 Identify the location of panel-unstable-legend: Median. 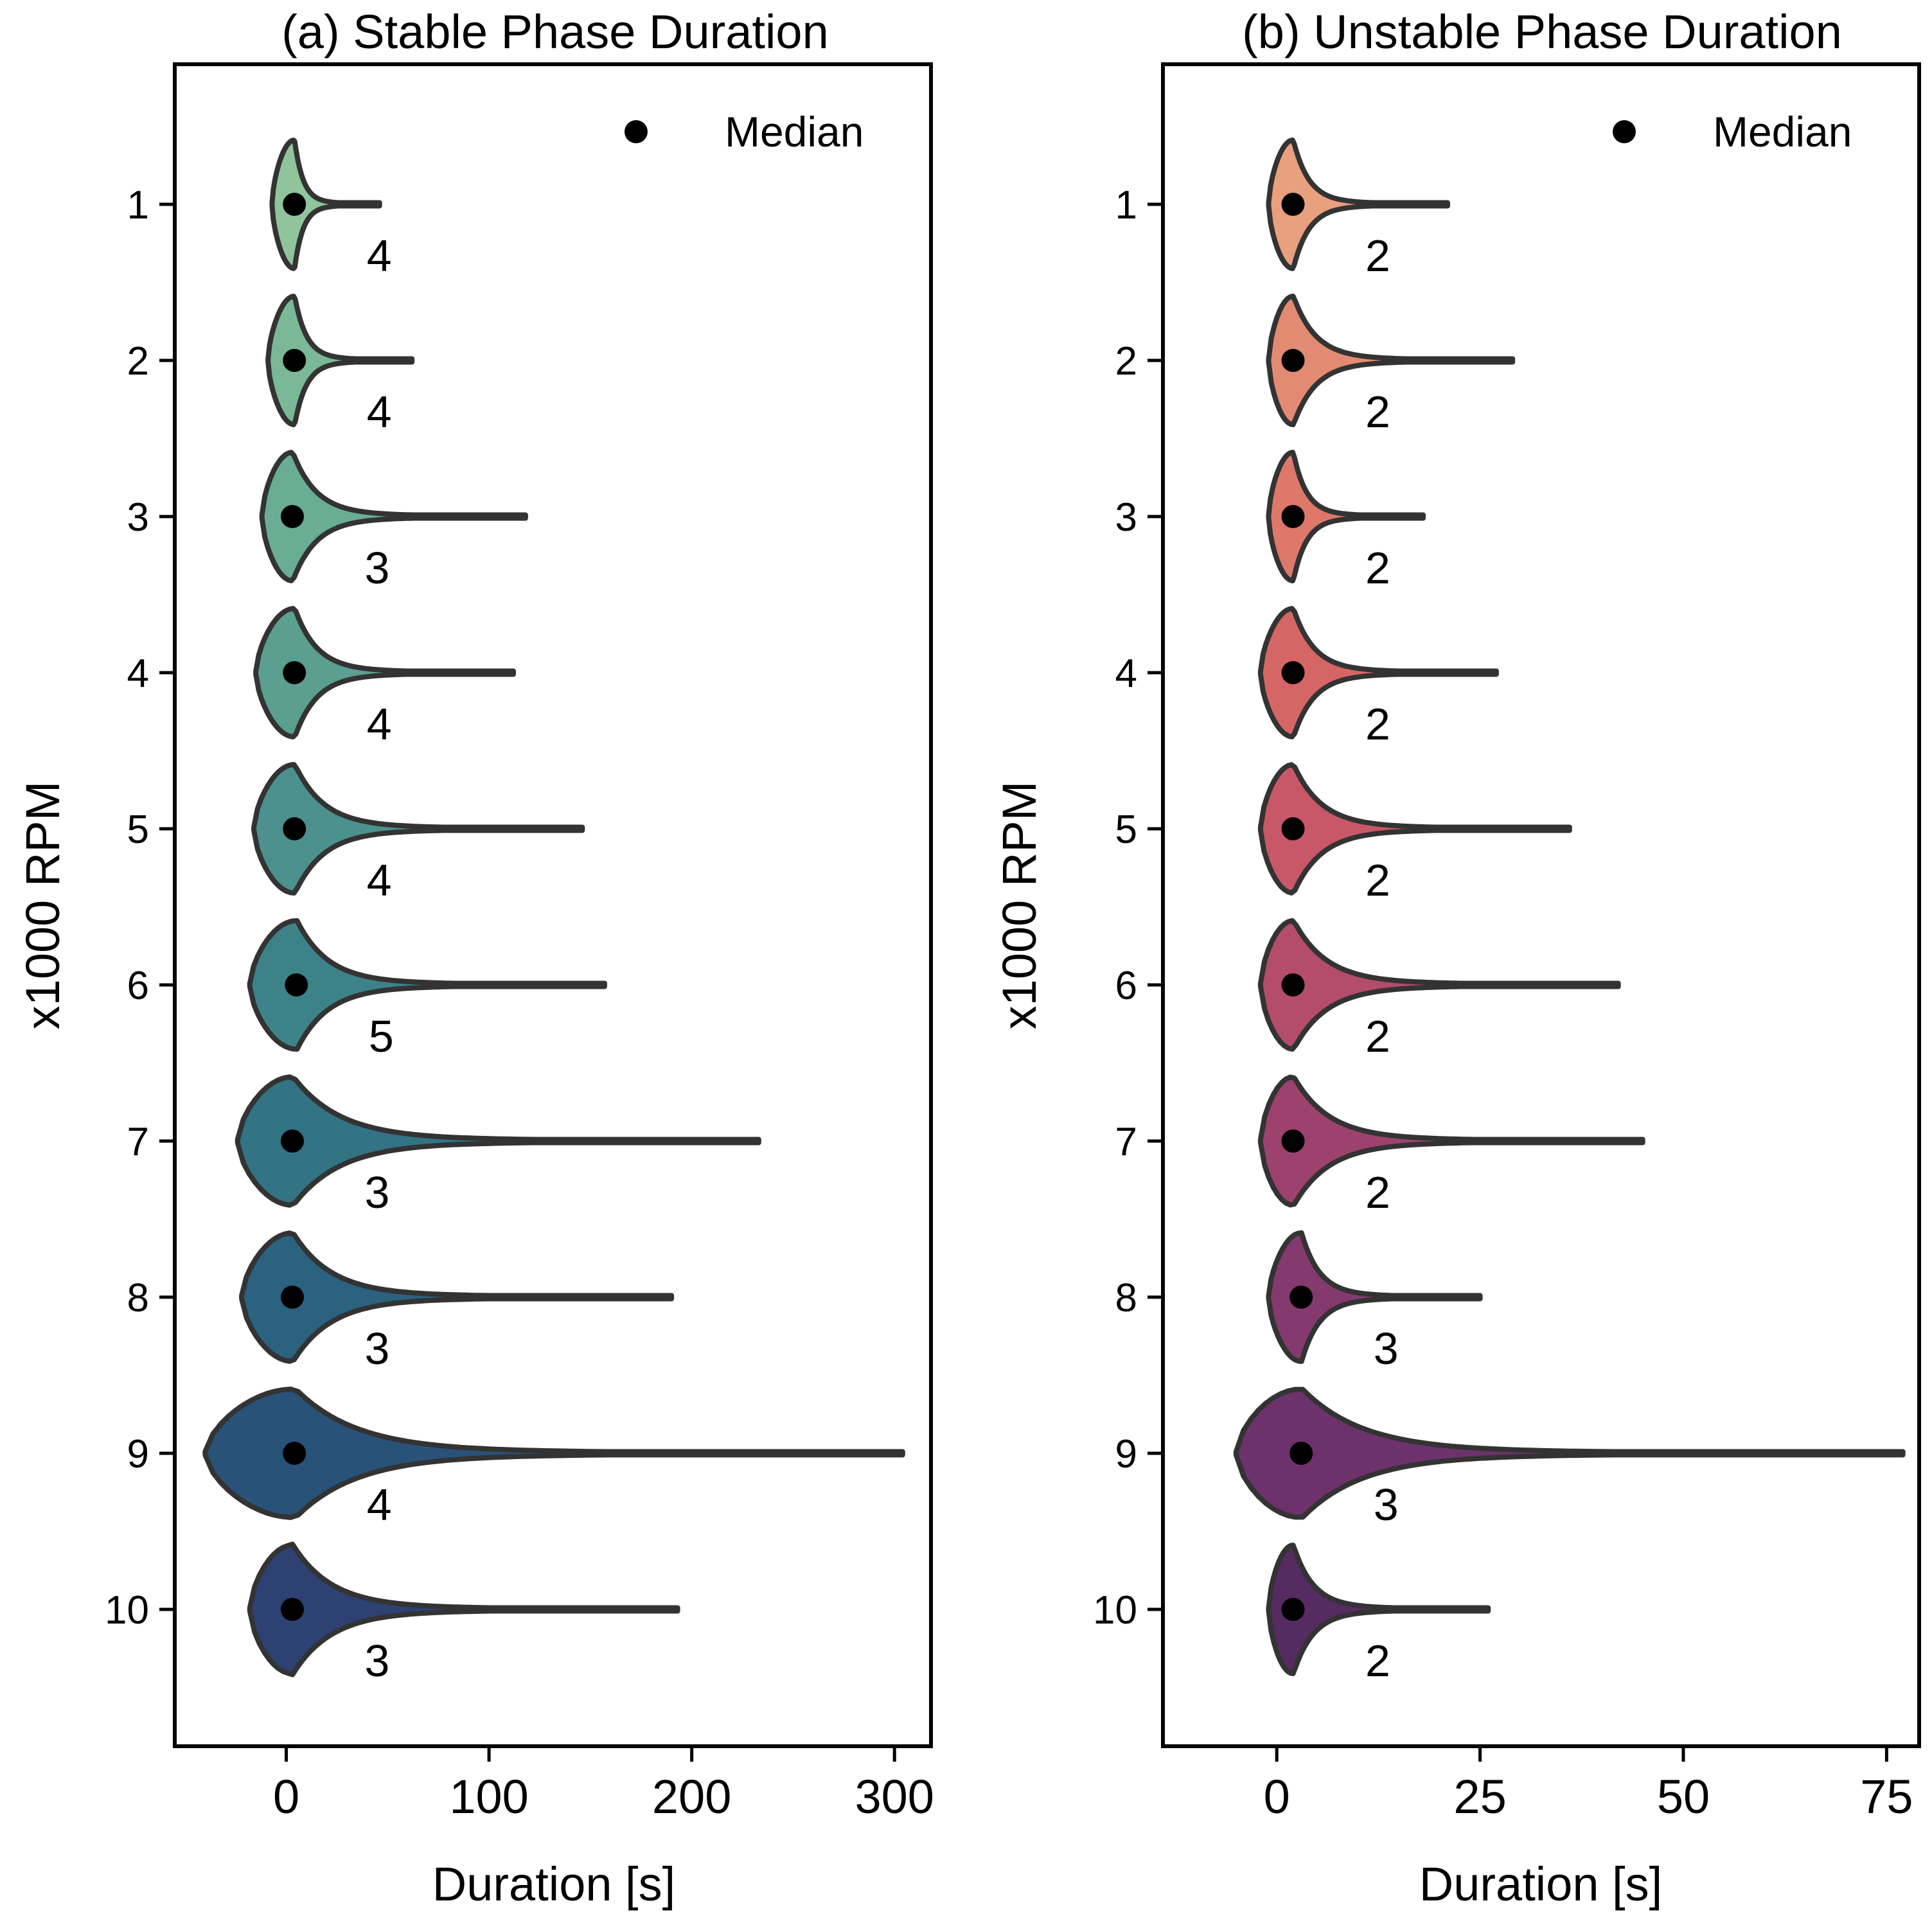
(1733, 131).